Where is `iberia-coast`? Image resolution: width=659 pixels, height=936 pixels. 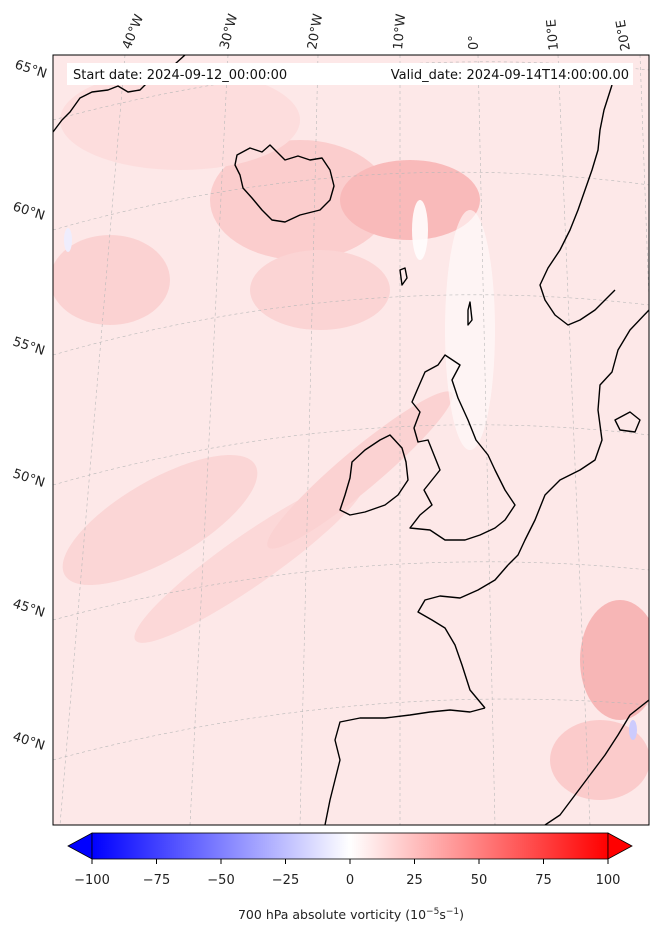
iberia-coast is located at coordinates (405, 766).